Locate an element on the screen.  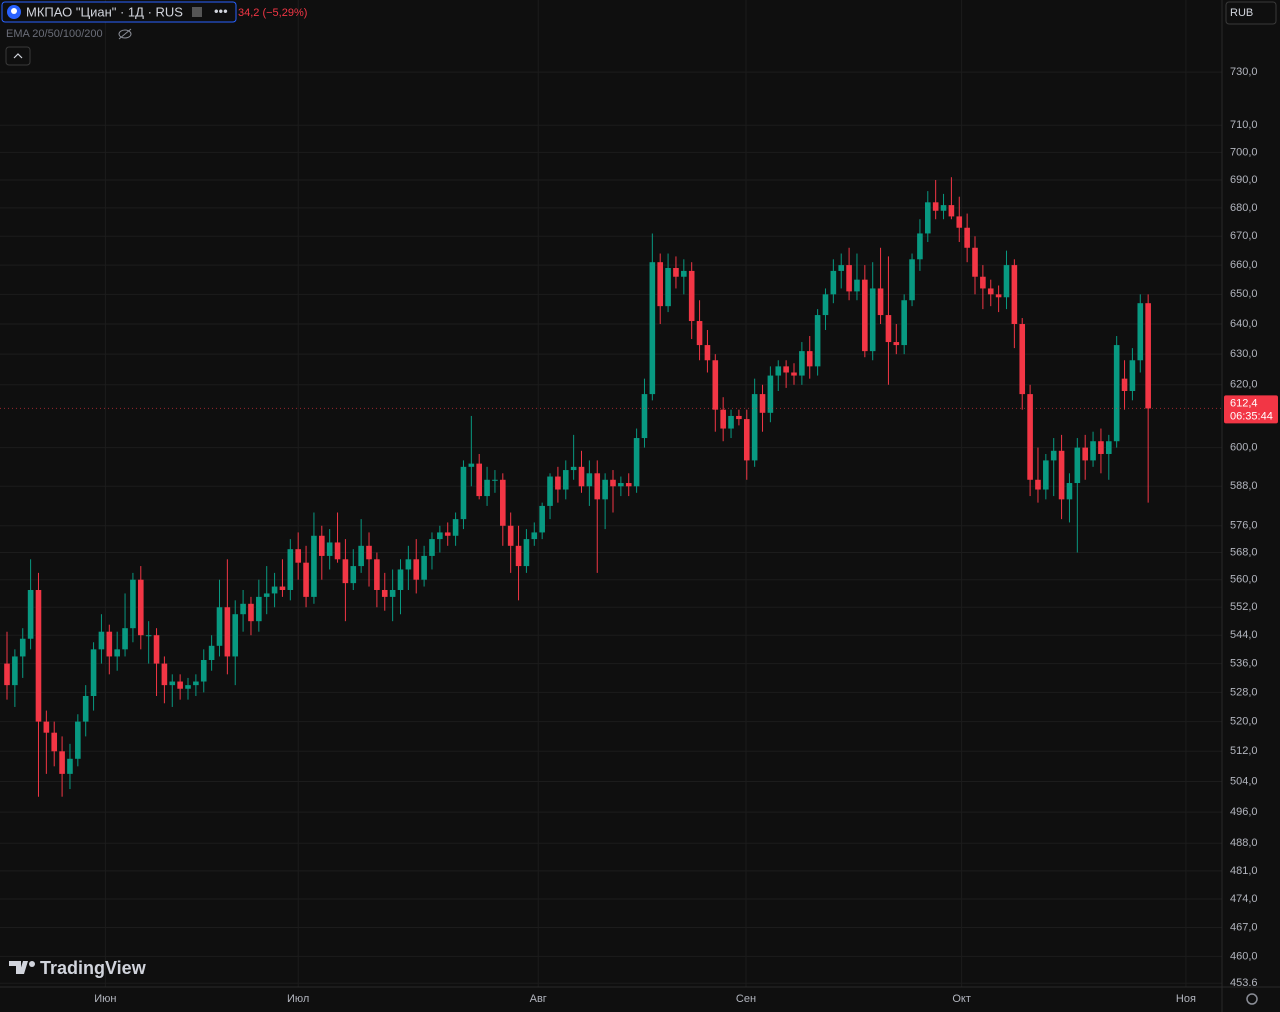
y-tick-label: 650,0 is located at coordinates (1244, 294).